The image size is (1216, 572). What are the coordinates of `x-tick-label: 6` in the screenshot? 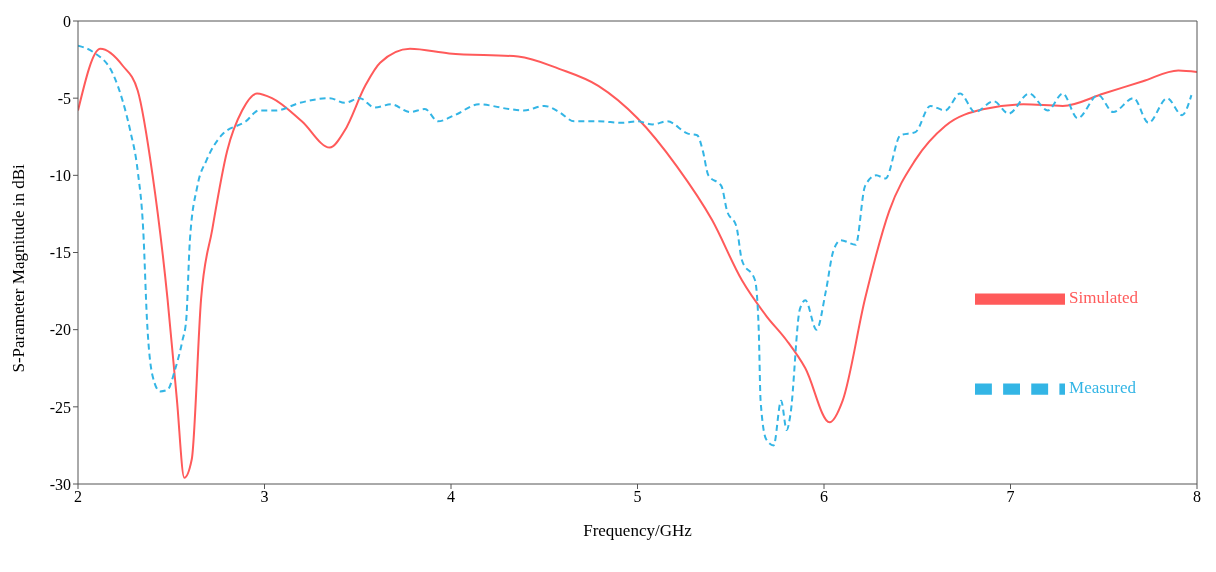 It's located at (824, 497).